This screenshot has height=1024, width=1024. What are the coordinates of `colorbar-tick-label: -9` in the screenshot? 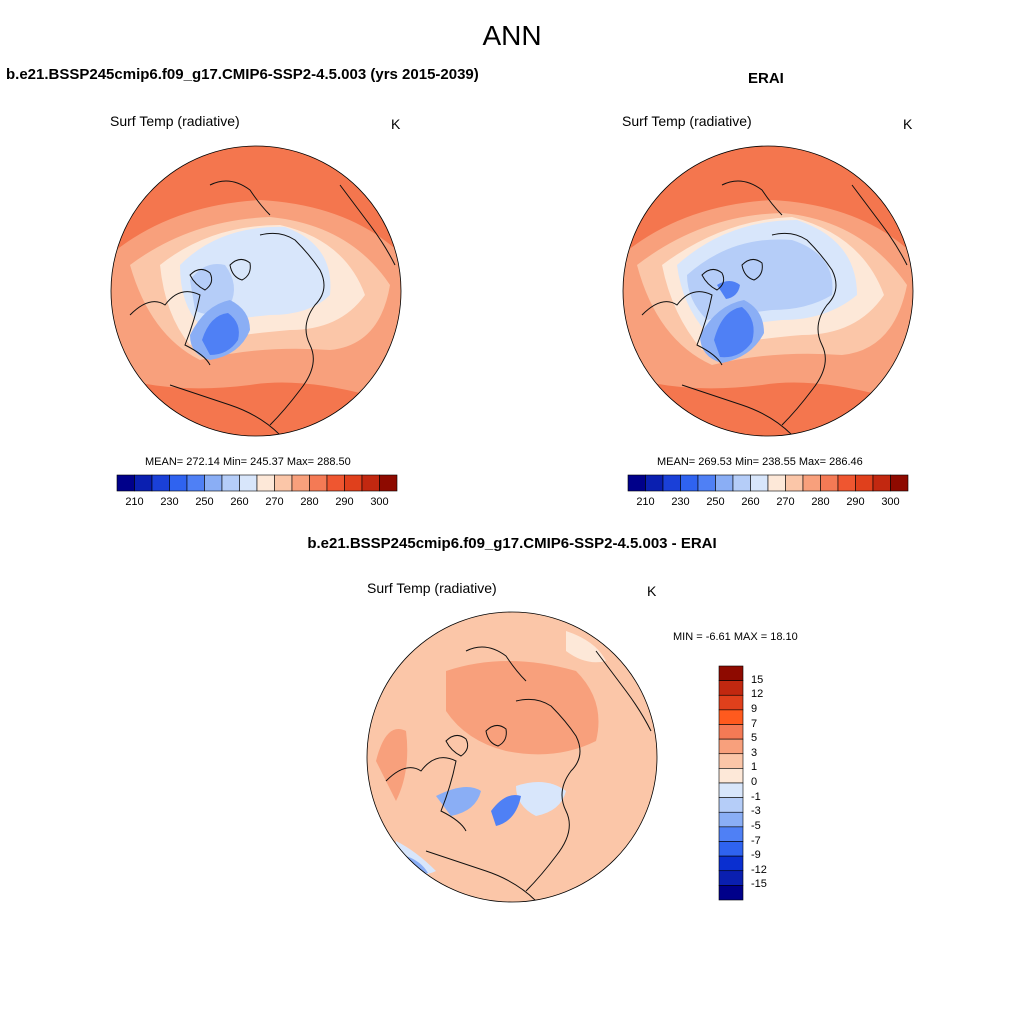 It's located at (756, 855).